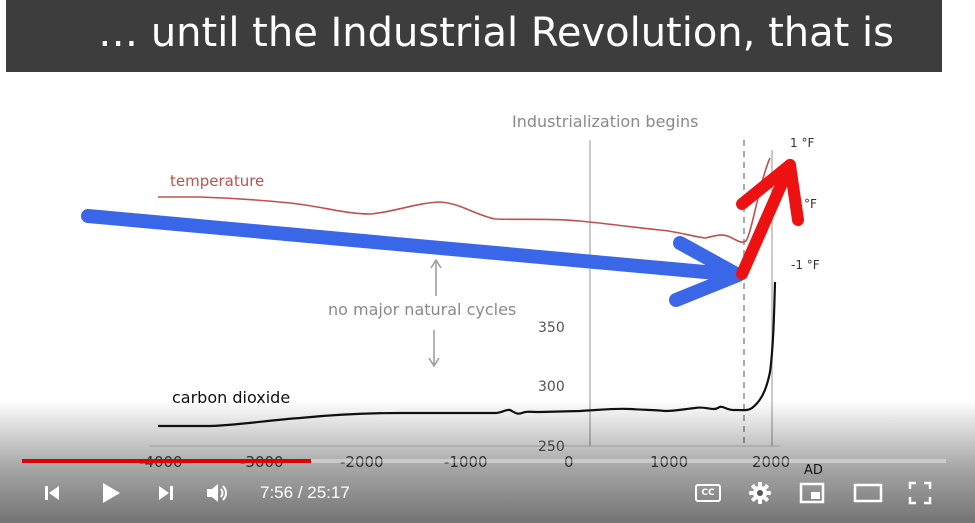 This screenshot has width=975, height=523. What do you see at coordinates (484, 493) in the screenshot?
I see `player-controls: 7:56 / 25:17 CC` at bounding box center [484, 493].